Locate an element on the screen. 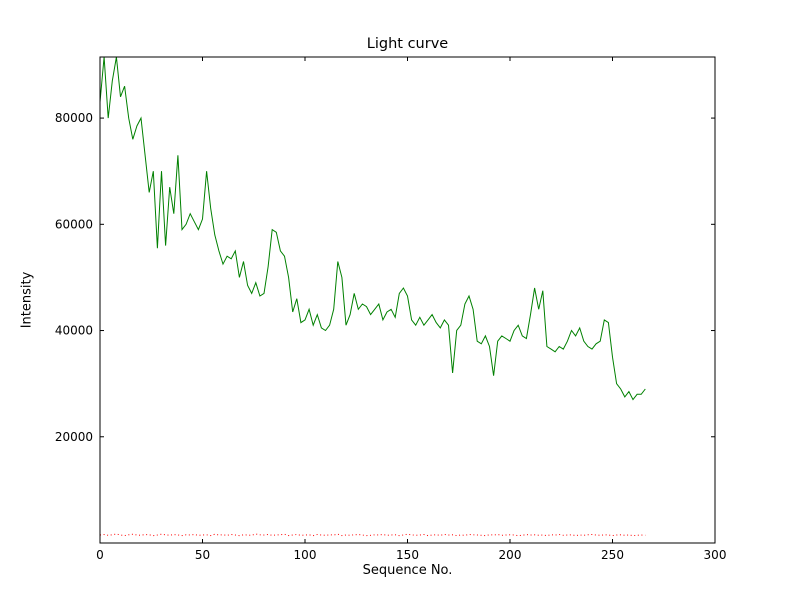 The height and width of the screenshot is (600, 800). chart-title: Light curve is located at coordinates (407, 44).